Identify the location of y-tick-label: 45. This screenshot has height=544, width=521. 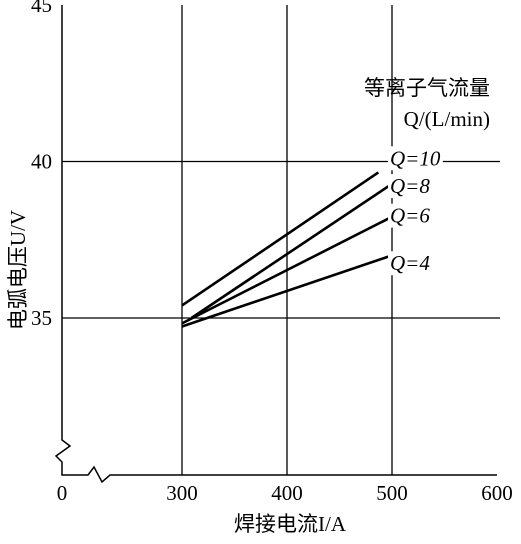
(41, 8).